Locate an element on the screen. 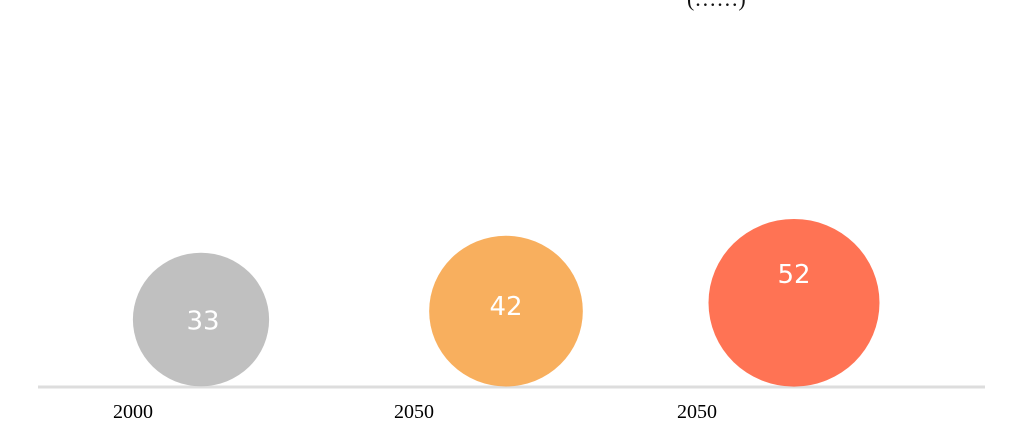 The width and height of the screenshot is (1017, 423). bubble-value-label: 42 is located at coordinates (505, 307).